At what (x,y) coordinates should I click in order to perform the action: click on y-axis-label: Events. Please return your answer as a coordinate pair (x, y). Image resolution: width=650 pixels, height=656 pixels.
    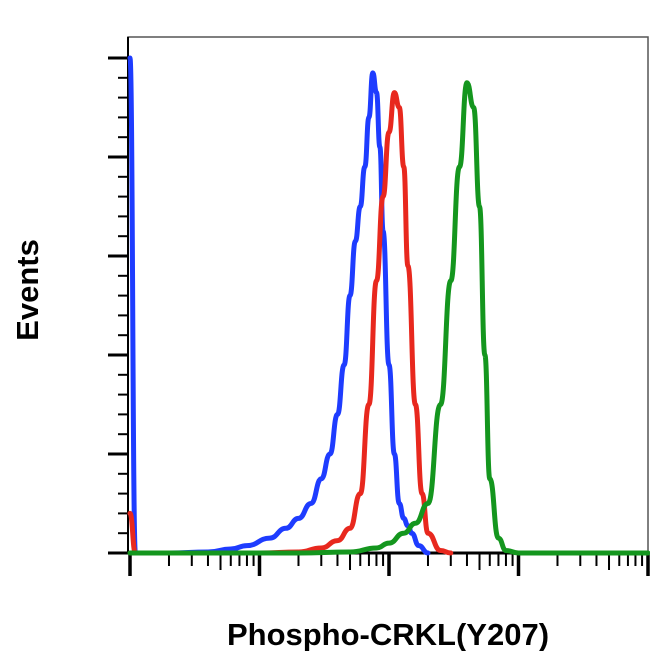
    Looking at the image, I should click on (27, 290).